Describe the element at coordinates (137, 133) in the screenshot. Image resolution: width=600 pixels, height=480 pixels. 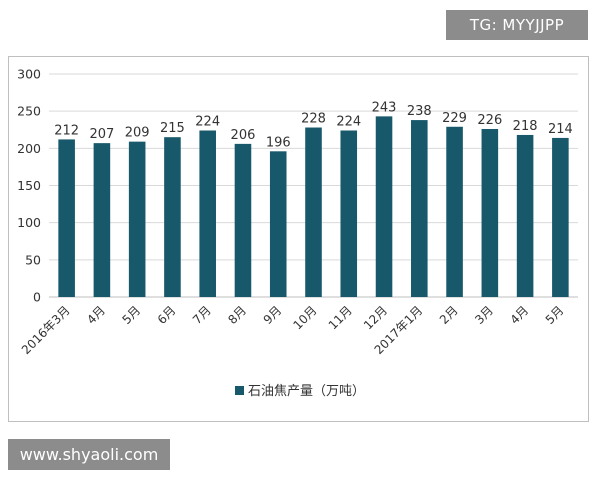
I see `data-label: 209` at that location.